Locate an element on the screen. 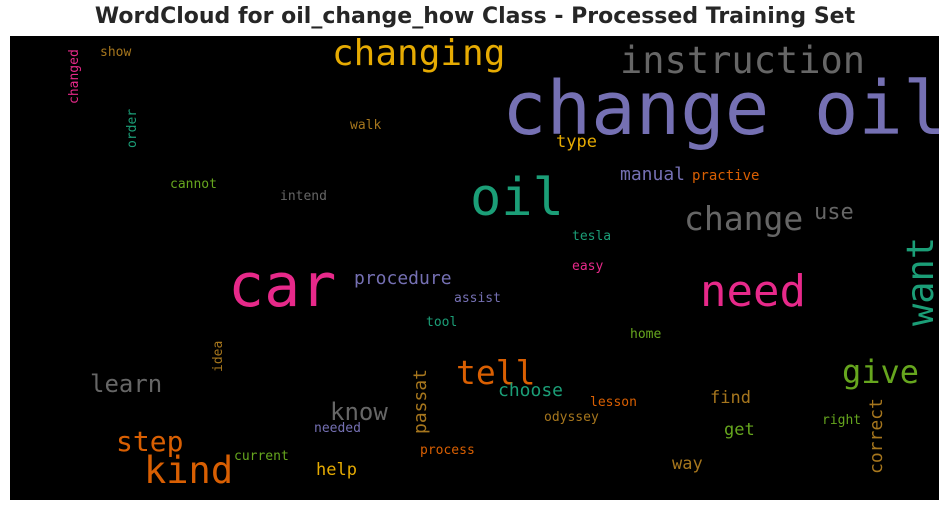  word-procedure: procedure is located at coordinates (403, 278).